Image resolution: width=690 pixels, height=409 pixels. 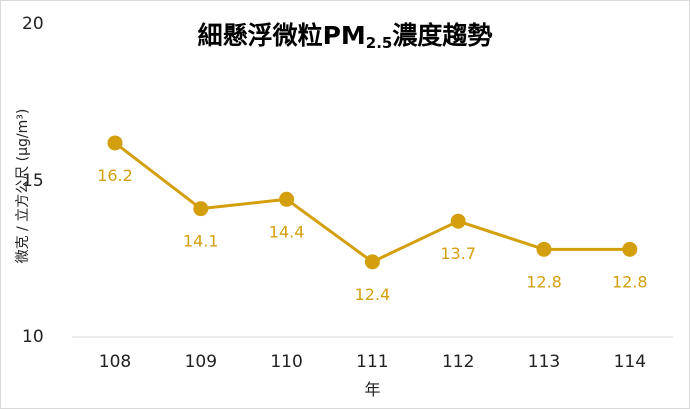 What do you see at coordinates (372, 362) in the screenshot?
I see `x-tick-label: 111` at bounding box center [372, 362].